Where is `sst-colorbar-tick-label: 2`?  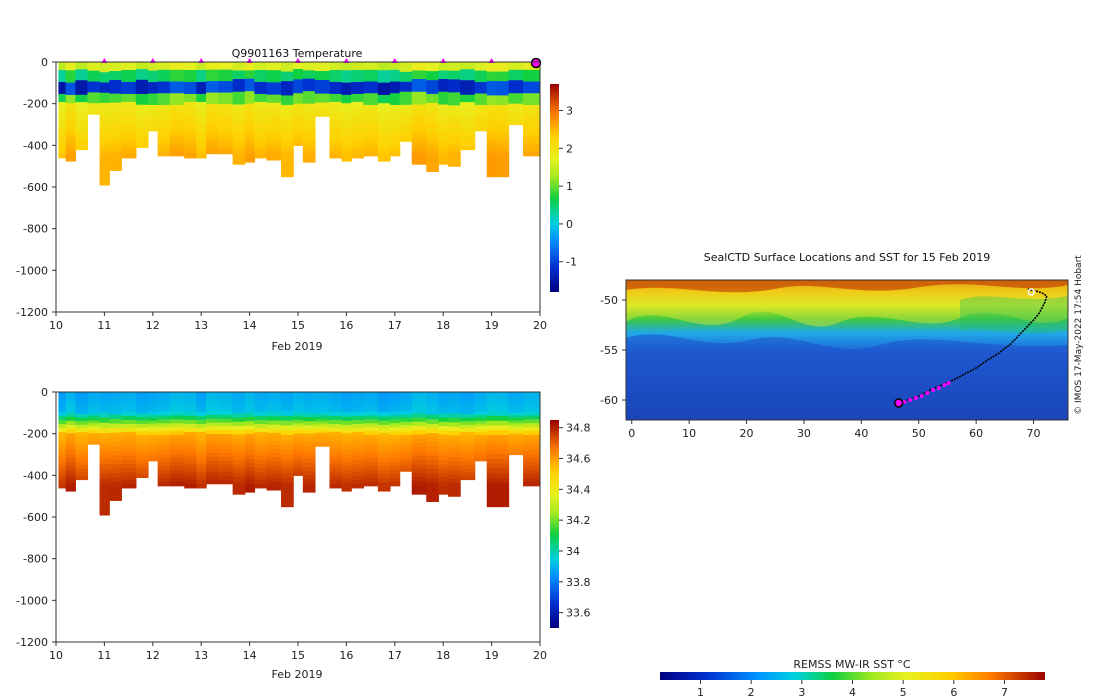 sst-colorbar-tick-label: 2 is located at coordinates (751, 692).